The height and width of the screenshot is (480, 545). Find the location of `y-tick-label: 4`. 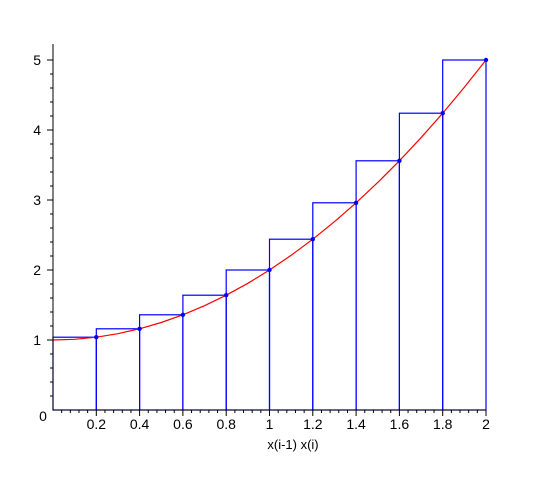

y-tick-label: 4 is located at coordinates (37, 130).